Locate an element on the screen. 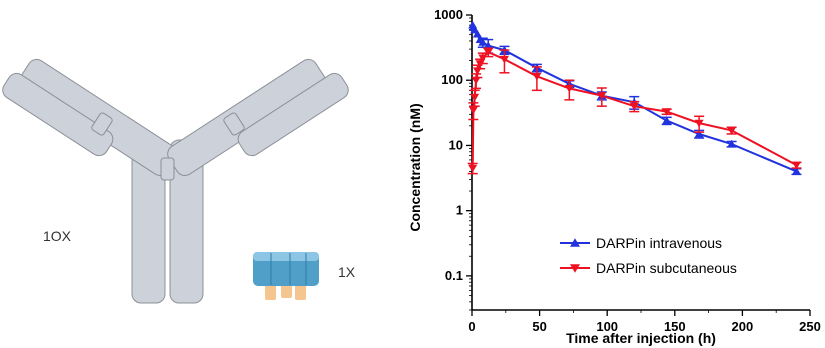  y-tick-label: 1000 is located at coordinates (448, 14).